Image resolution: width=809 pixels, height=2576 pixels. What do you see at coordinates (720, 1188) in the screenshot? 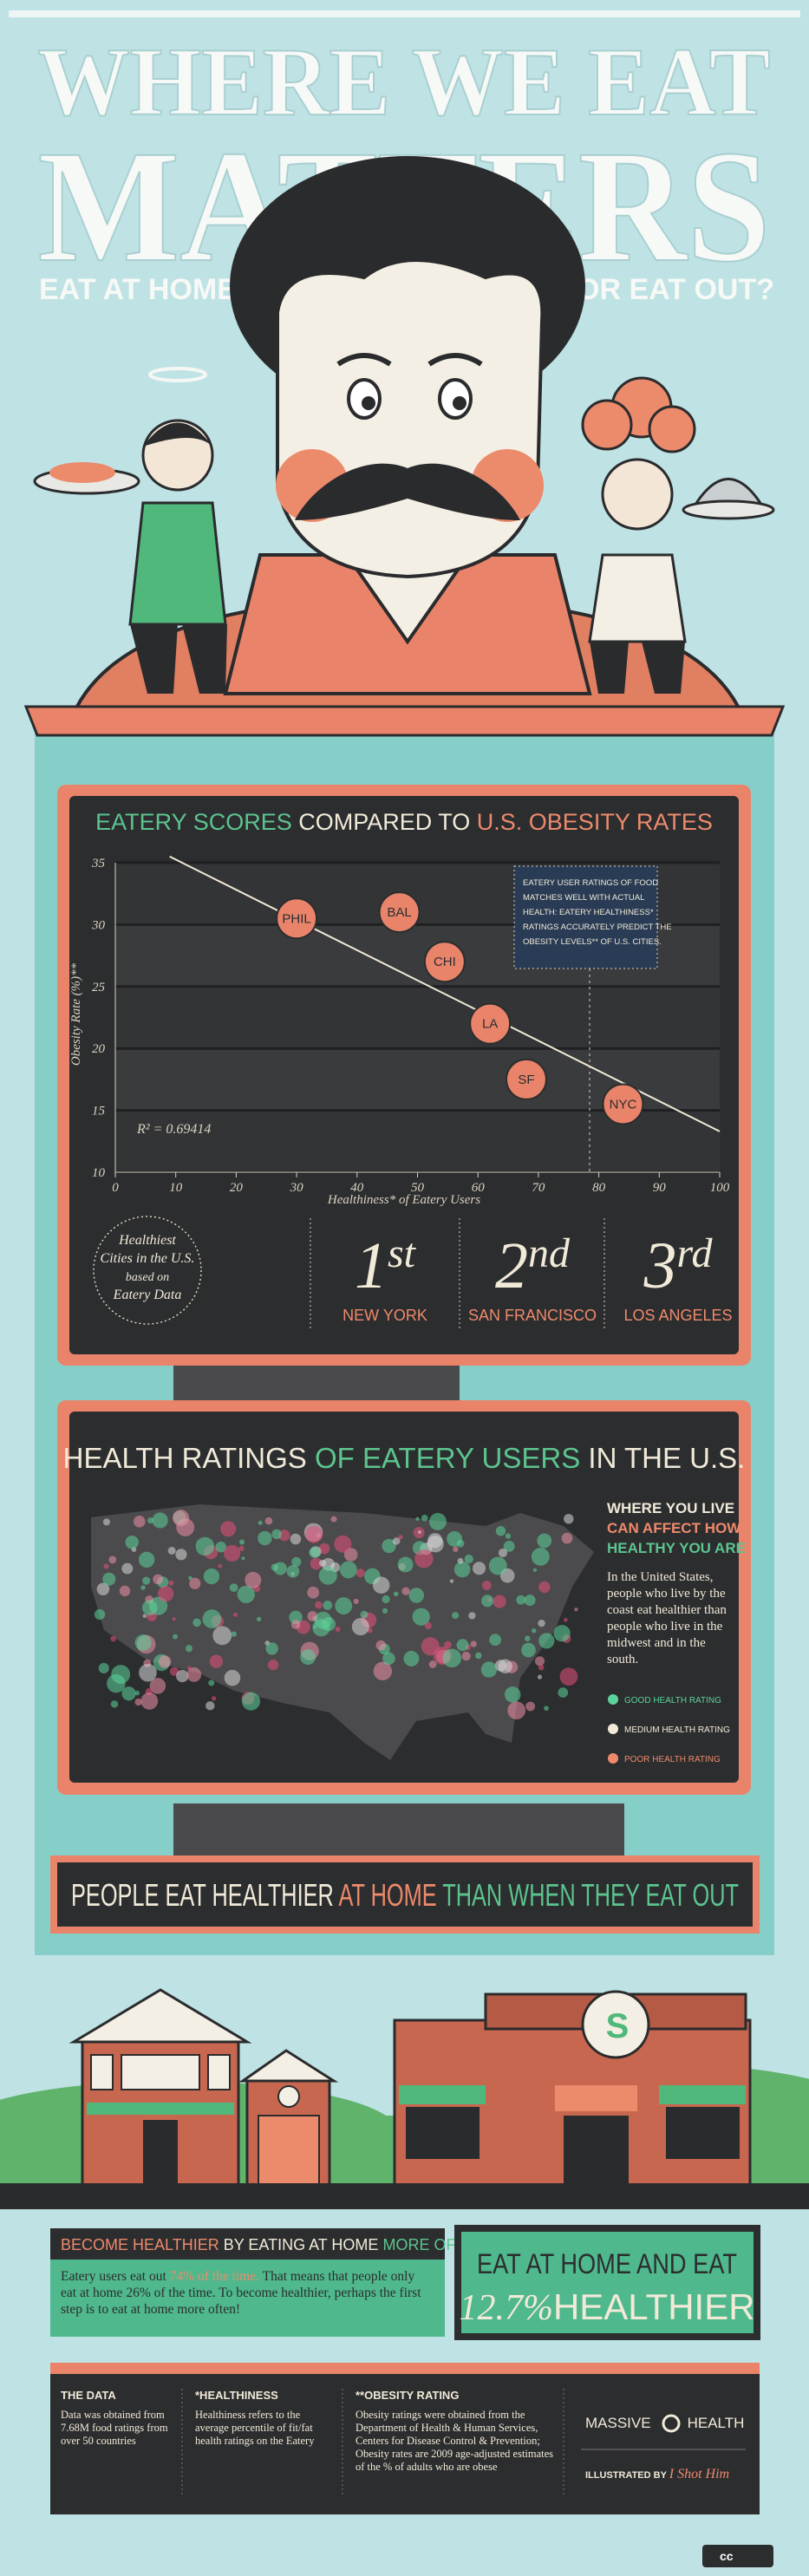
I see `x-tick-label: 100` at bounding box center [720, 1188].